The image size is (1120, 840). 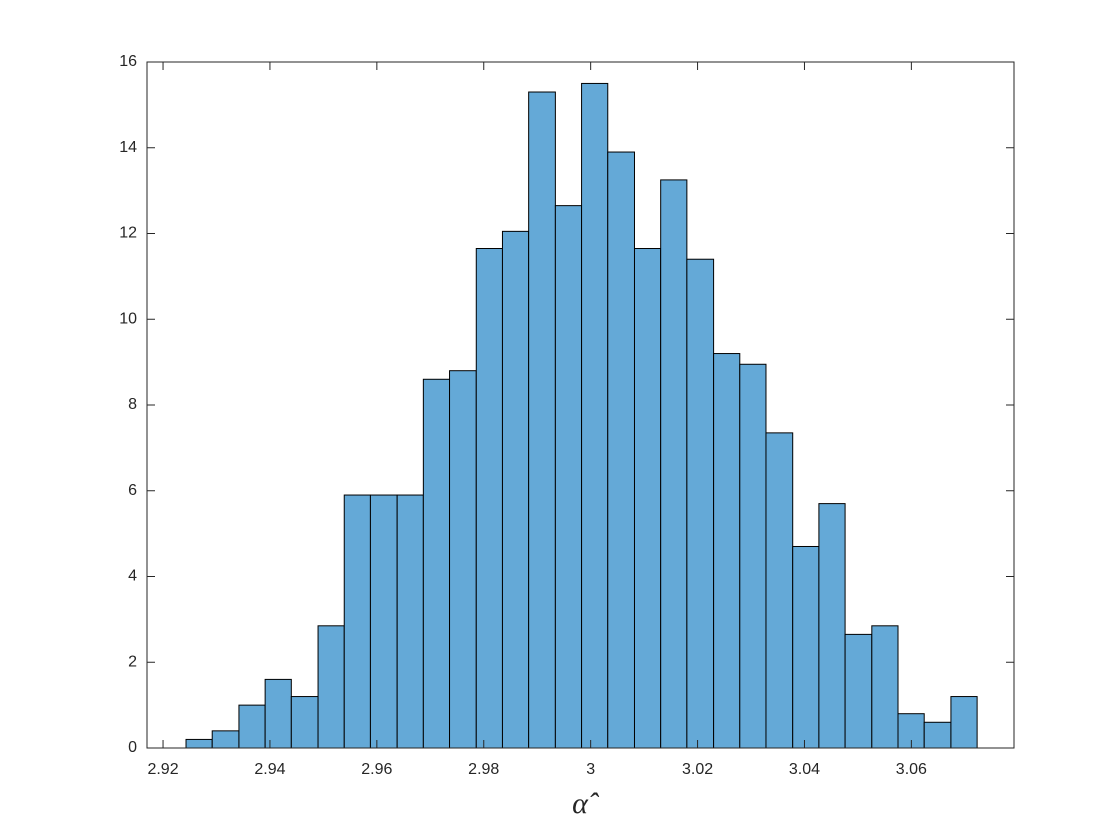 What do you see at coordinates (132, 576) in the screenshot?
I see `y-tick-label: 4` at bounding box center [132, 576].